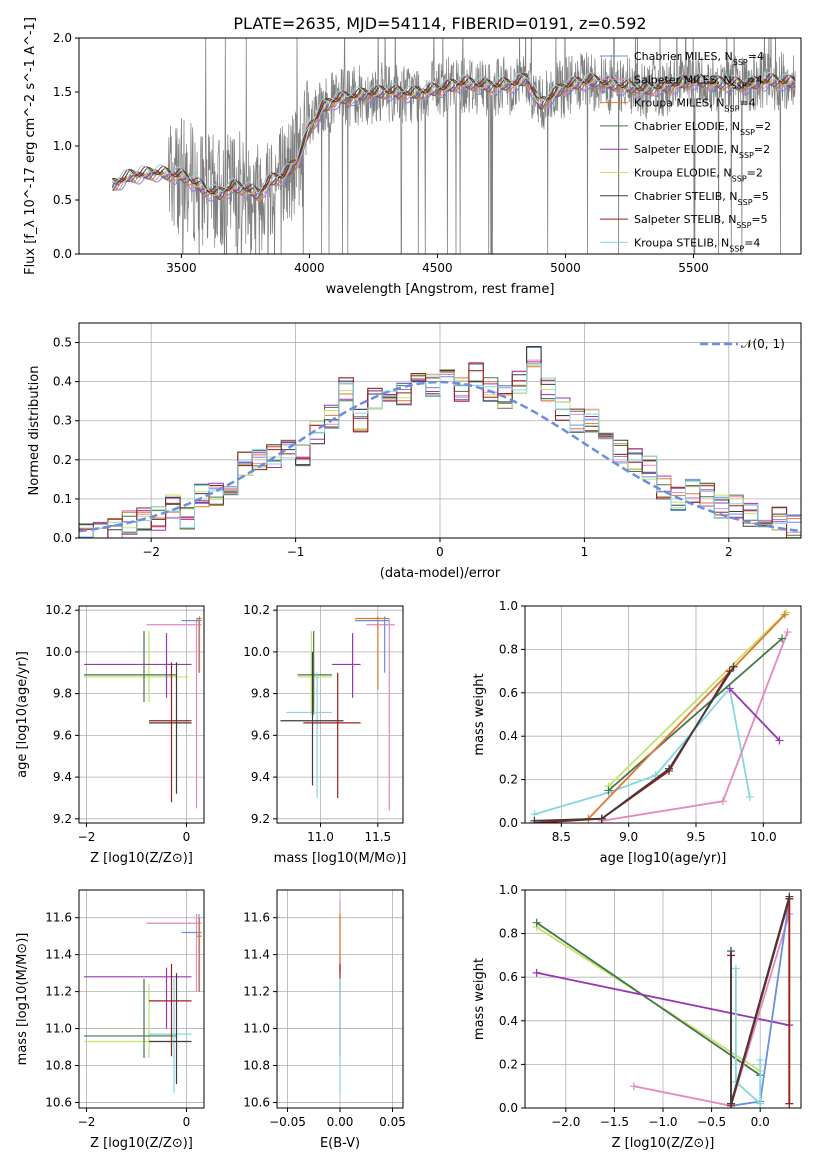  What do you see at coordinates (62, 499) in the screenshot?
I see `y-tick-label: 0.1` at bounding box center [62, 499].